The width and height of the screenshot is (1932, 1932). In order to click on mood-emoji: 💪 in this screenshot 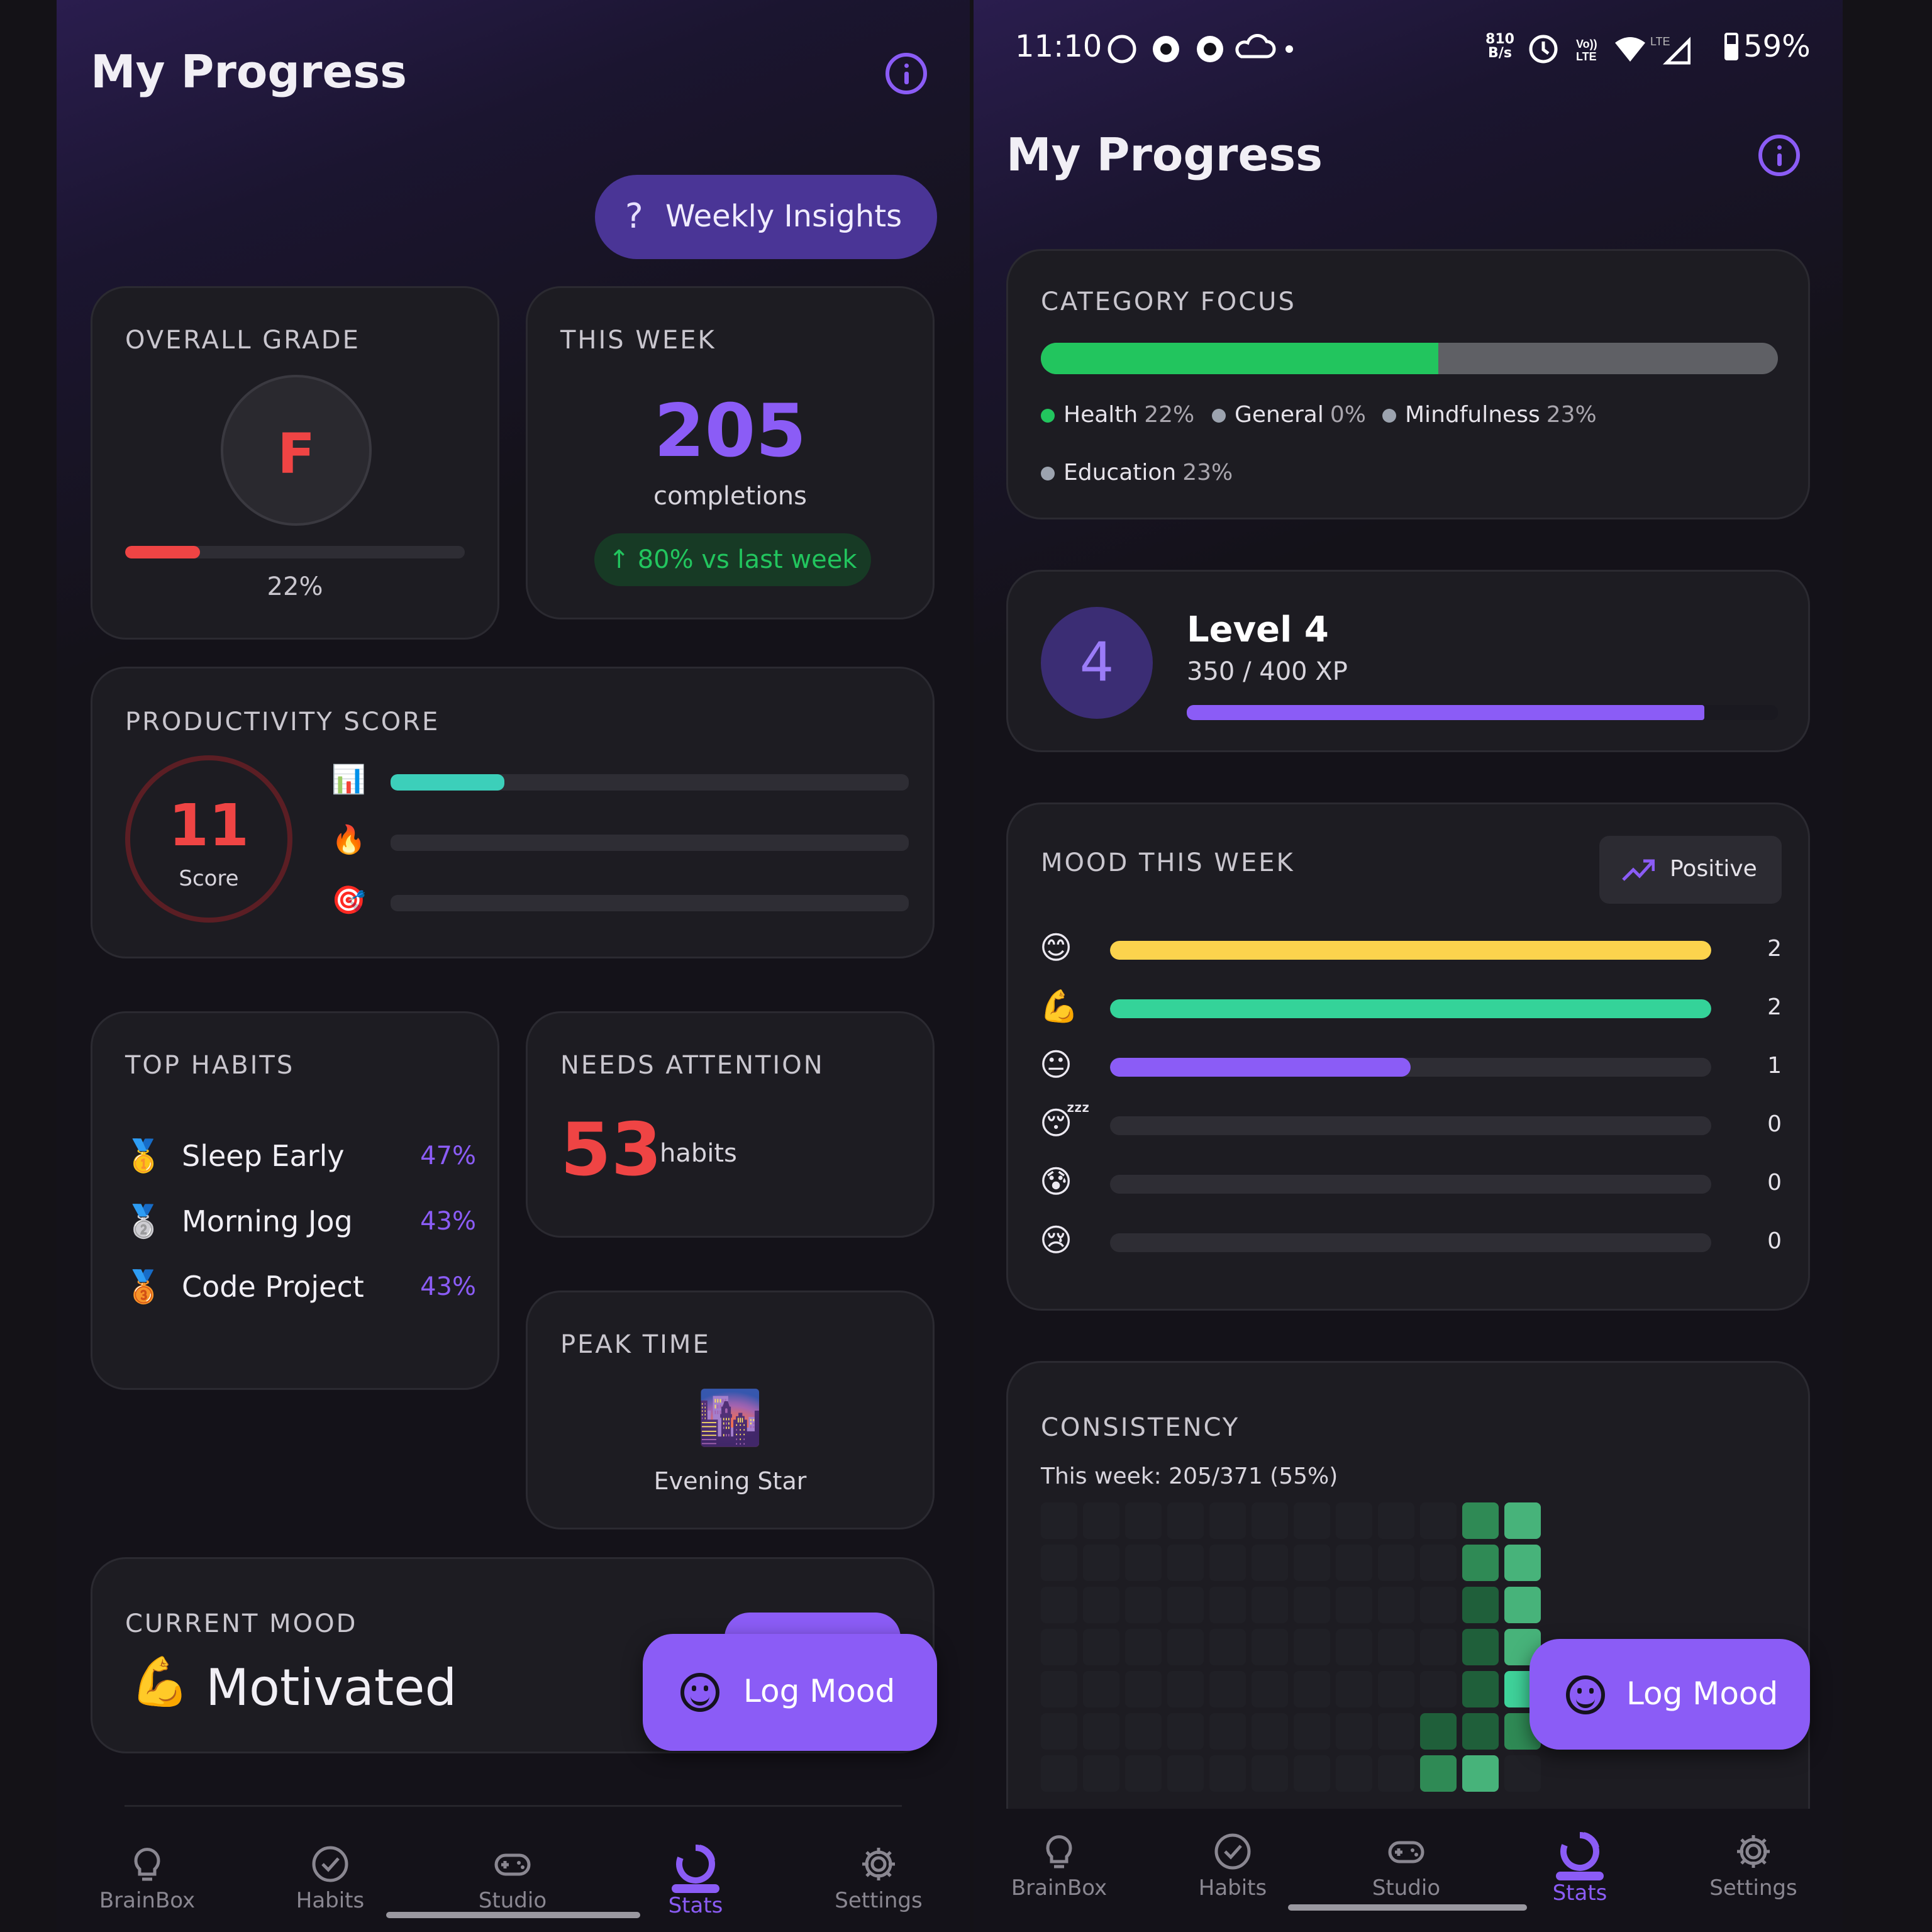, I will do `click(1059, 1006)`.